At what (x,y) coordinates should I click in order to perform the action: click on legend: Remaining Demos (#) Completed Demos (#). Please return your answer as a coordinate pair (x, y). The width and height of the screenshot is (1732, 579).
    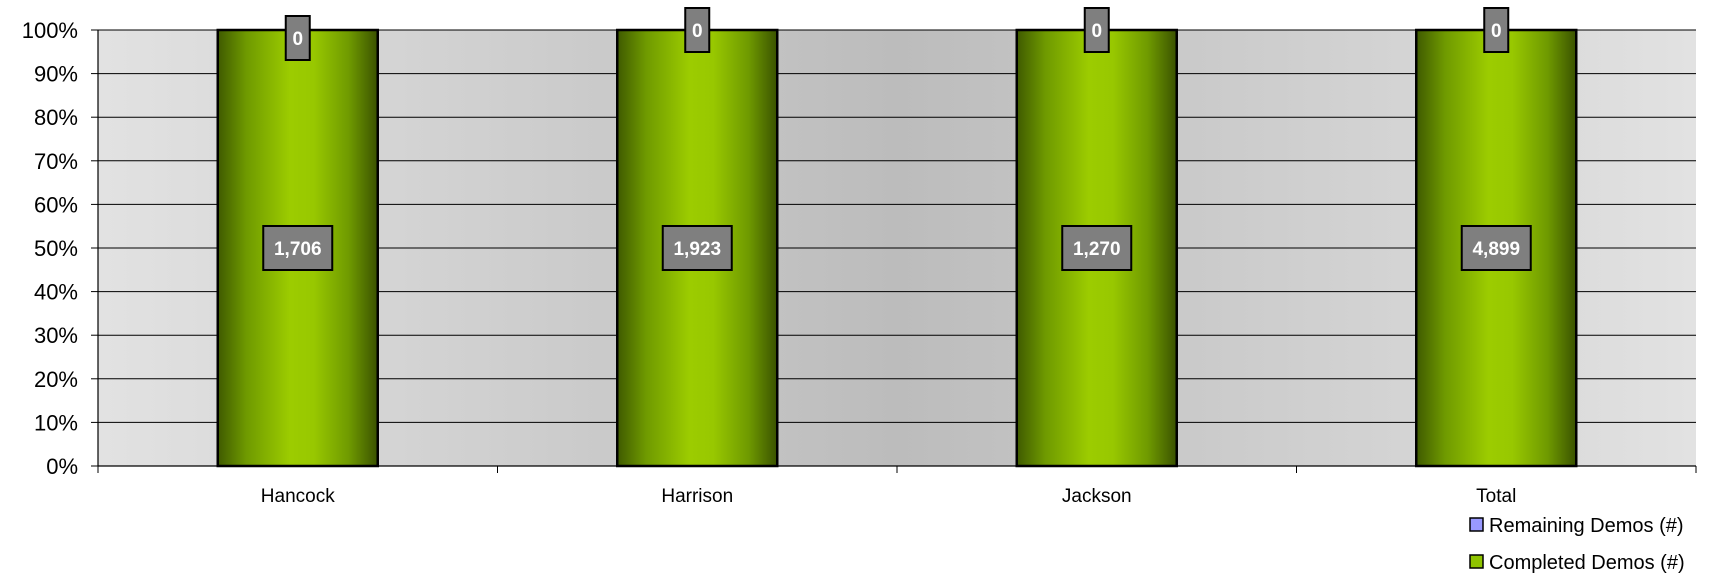
    Looking at the image, I should click on (1577, 544).